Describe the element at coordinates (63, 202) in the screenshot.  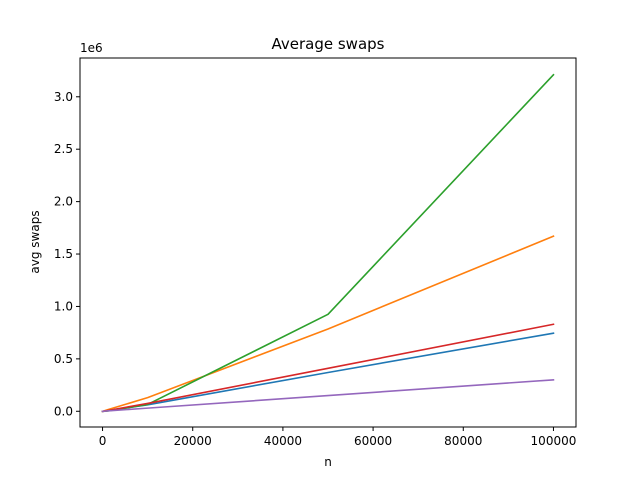
I see `y-tick-label: 2.0` at that location.